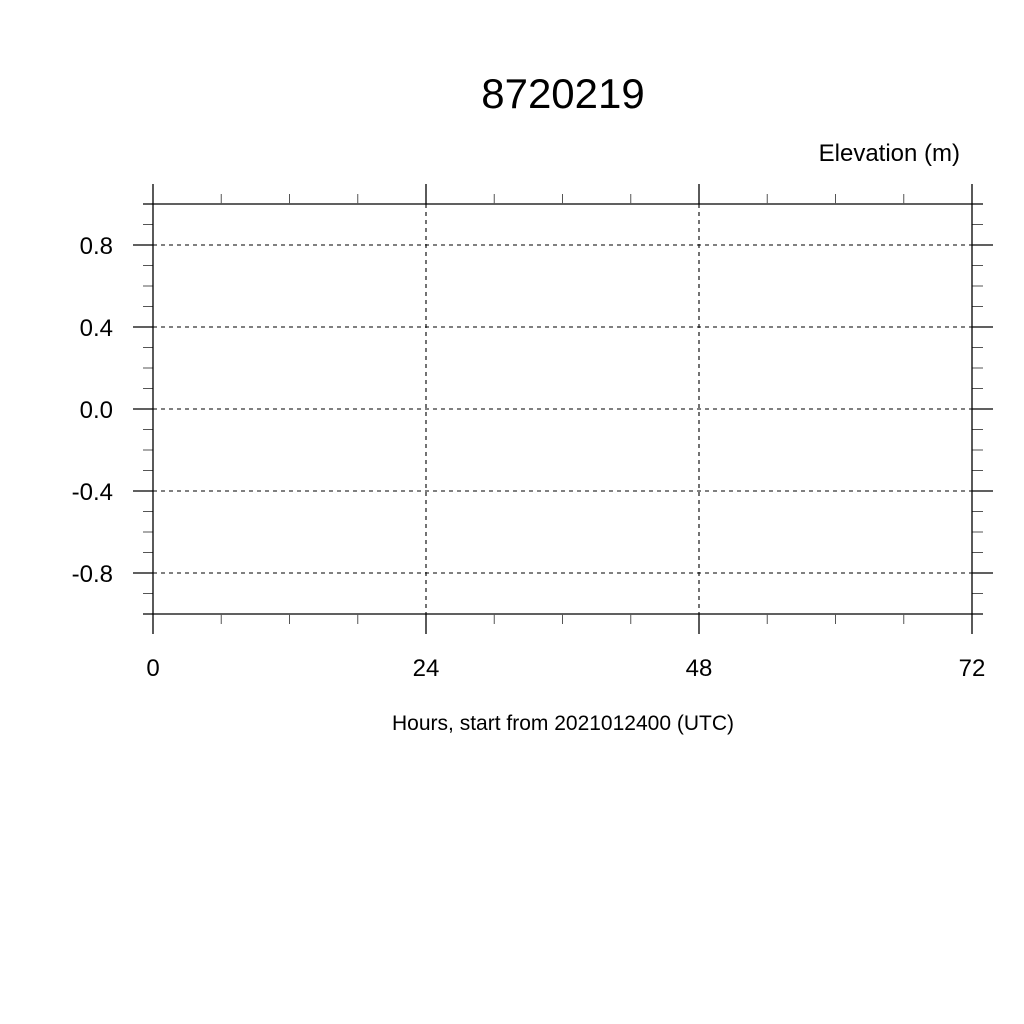 The width and height of the screenshot is (1024, 1024). Describe the element at coordinates (96, 410) in the screenshot. I see `y-tick-label: 0.0` at that location.